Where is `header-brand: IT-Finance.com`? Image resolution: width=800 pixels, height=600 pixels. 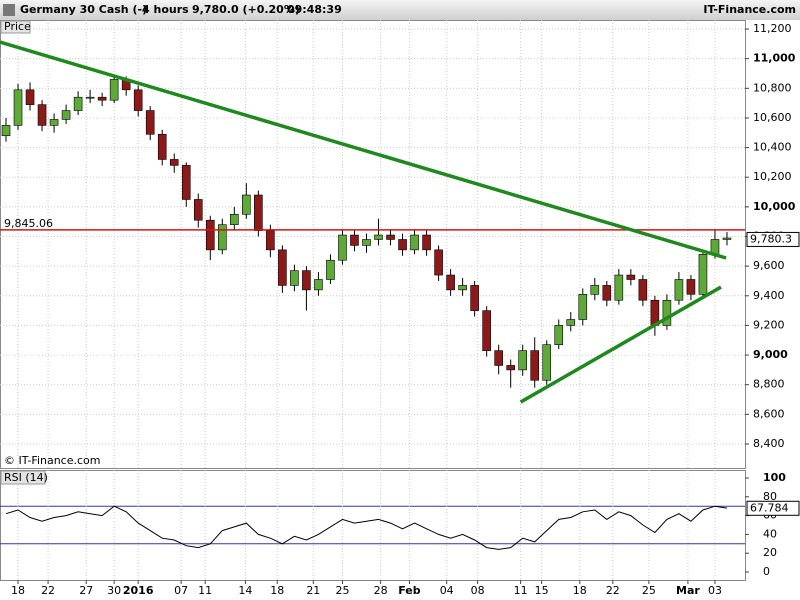
header-brand: IT-Finance.com is located at coordinates (749, 9).